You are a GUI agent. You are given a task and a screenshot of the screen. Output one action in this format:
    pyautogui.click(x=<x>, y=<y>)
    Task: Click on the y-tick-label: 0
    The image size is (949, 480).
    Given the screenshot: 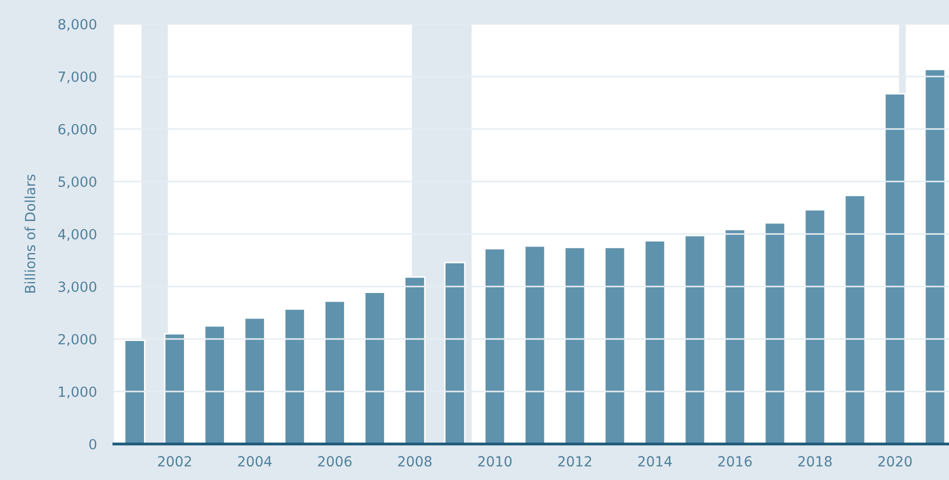 What is the action you would take?
    pyautogui.click(x=92, y=444)
    